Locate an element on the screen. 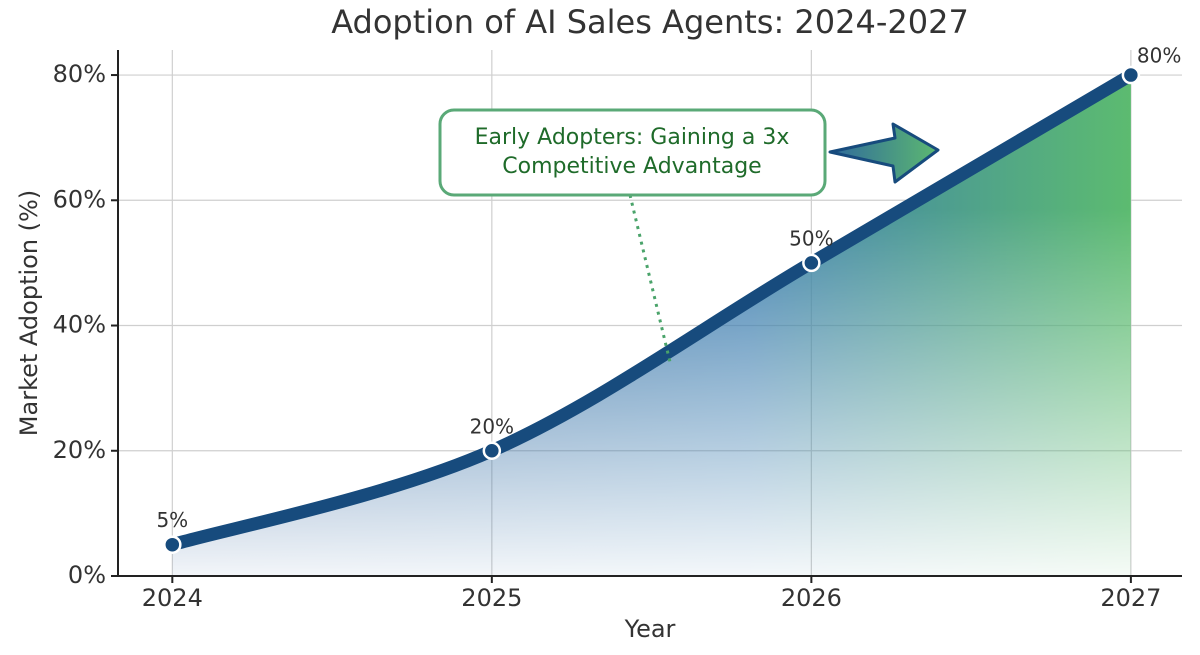 The height and width of the screenshot is (655, 1200). x-axis-label: Year is located at coordinates (650, 629).